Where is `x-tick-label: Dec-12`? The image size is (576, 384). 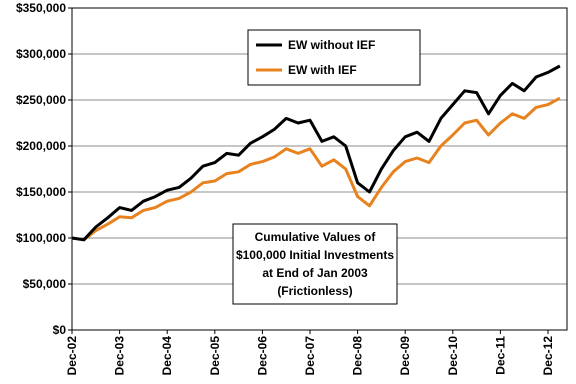 x-tick-label: Dec-12 is located at coordinates (548, 356).